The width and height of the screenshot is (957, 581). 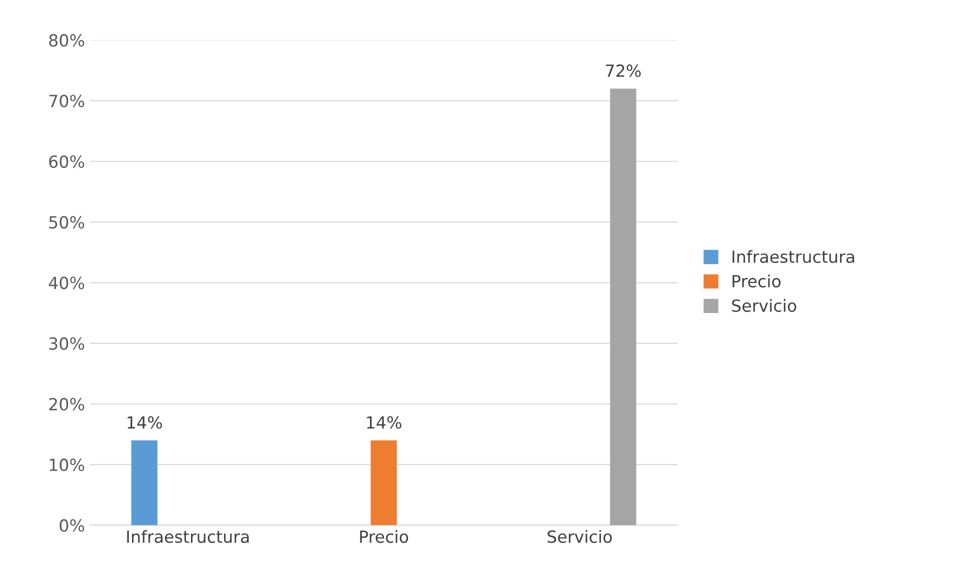 What do you see at coordinates (67, 465) in the screenshot?
I see `y-tick-label: 10%` at bounding box center [67, 465].